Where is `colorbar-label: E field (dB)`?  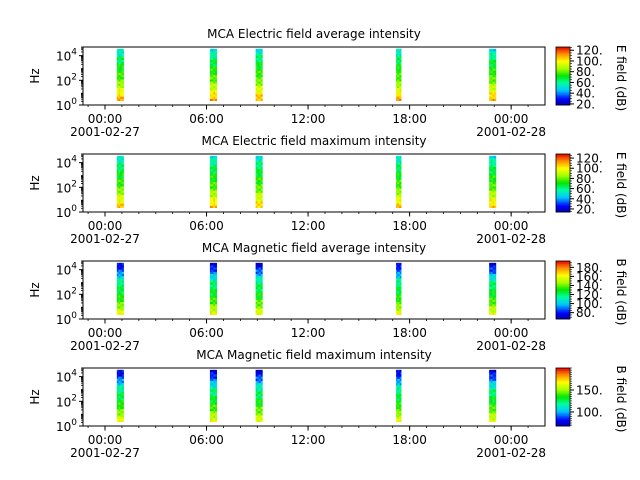
colorbar-label: E field (dB) is located at coordinates (621, 78).